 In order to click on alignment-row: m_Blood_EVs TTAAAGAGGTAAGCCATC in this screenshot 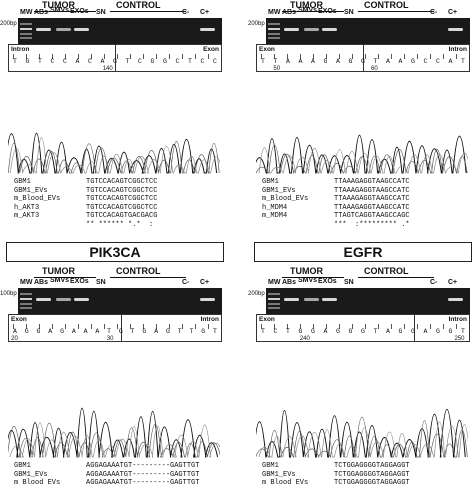, I will do `click(336, 199)`.